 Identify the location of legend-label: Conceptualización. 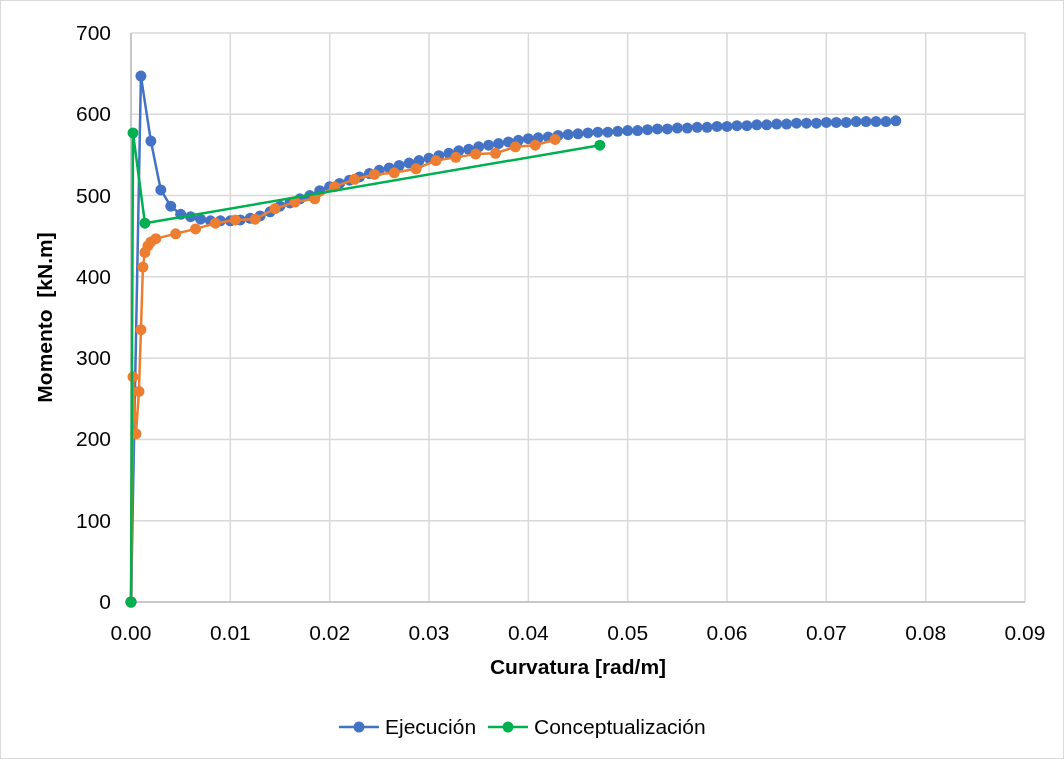
(620, 726).